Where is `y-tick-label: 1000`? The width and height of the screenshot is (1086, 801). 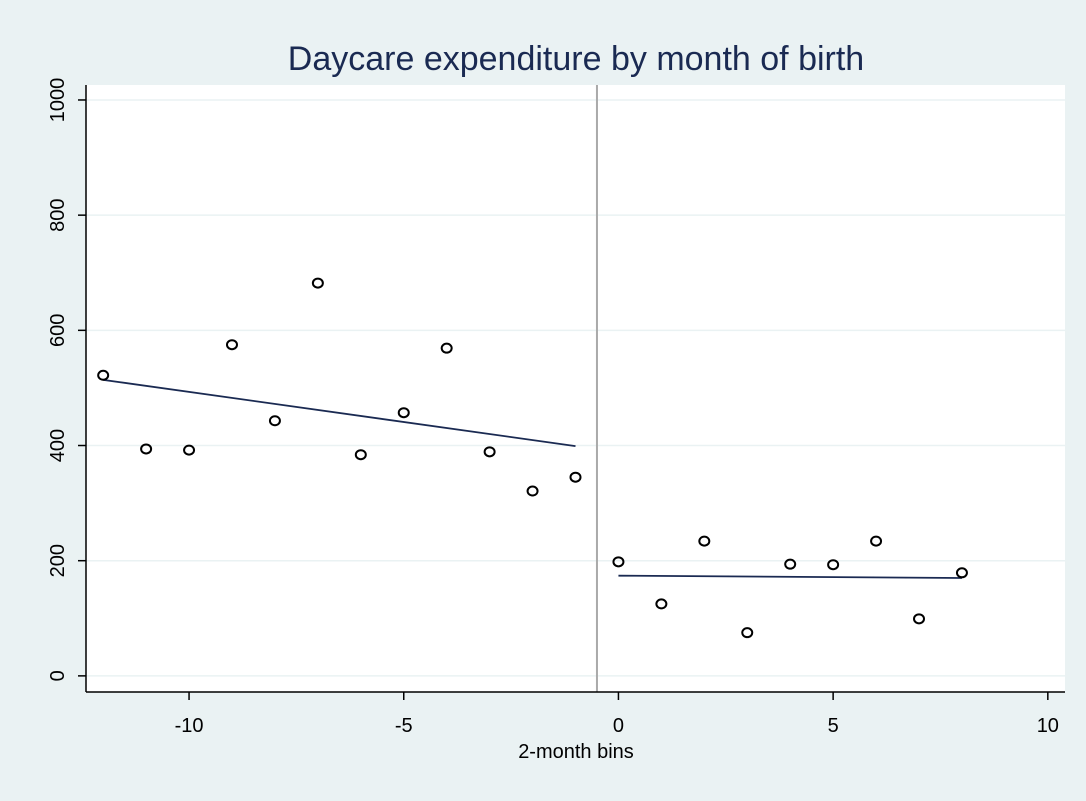
y-tick-label: 1000 is located at coordinates (58, 100).